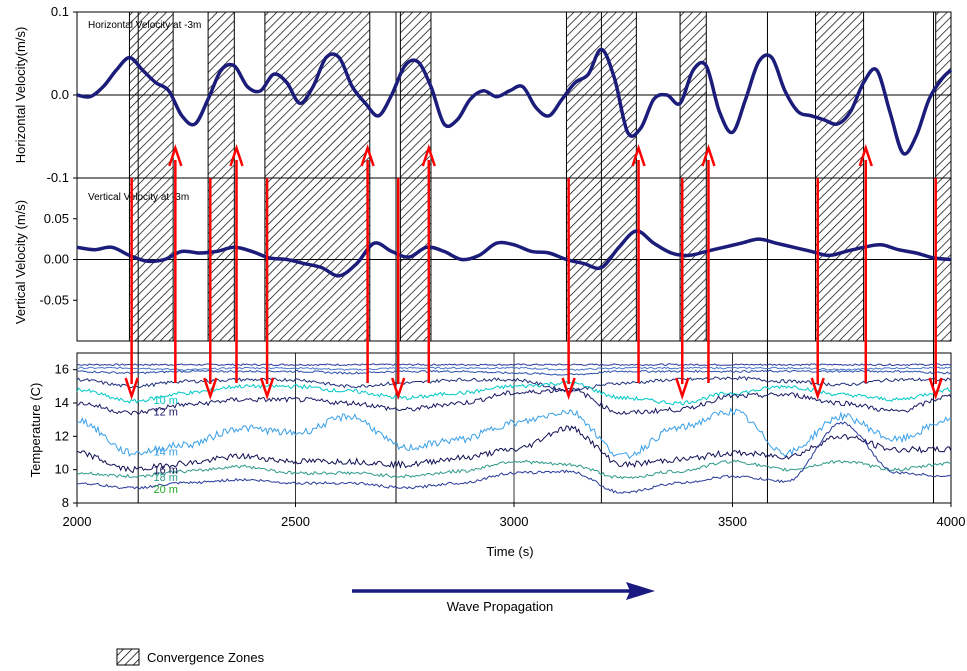 Image resolution: width=967 pixels, height=671 pixels. Describe the element at coordinates (77, 521) in the screenshot. I see `xtick-label: 2000` at that location.